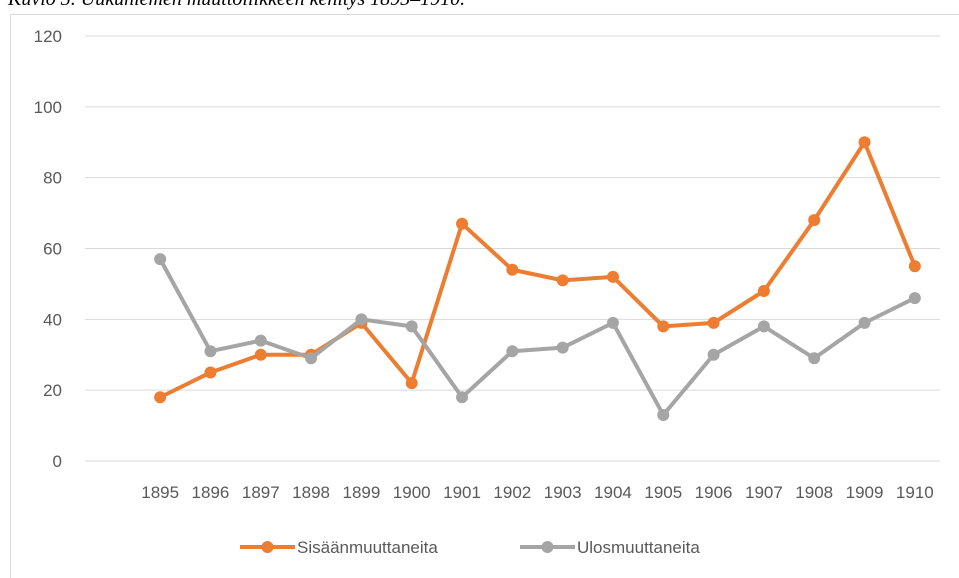 The image size is (959, 578). I want to click on x-tick-label: 1905, so click(663, 492).